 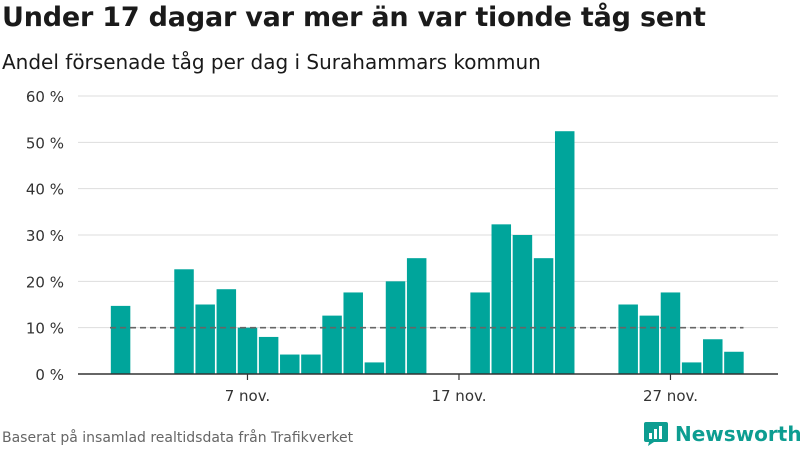 What do you see at coordinates (184, 321) in the screenshot?
I see `bar: 4 nov.: 22.6 %` at bounding box center [184, 321].